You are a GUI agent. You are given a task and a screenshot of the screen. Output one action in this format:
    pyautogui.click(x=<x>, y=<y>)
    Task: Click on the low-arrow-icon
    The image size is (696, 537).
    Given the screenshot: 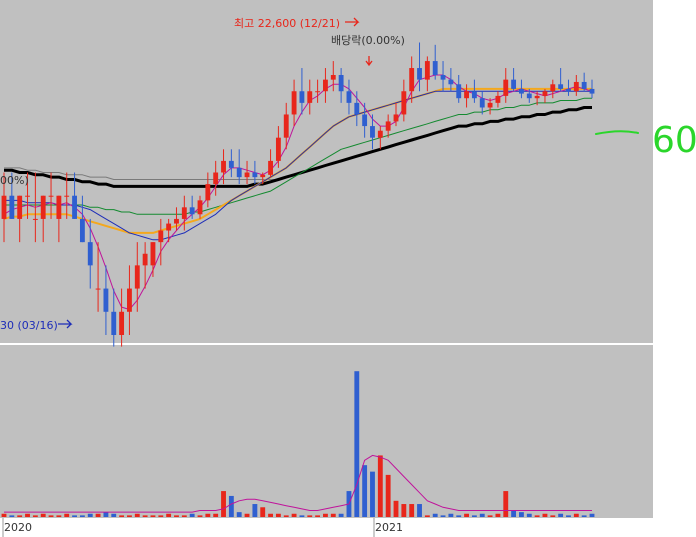 What is the action you would take?
    pyautogui.click(x=65, y=324)
    